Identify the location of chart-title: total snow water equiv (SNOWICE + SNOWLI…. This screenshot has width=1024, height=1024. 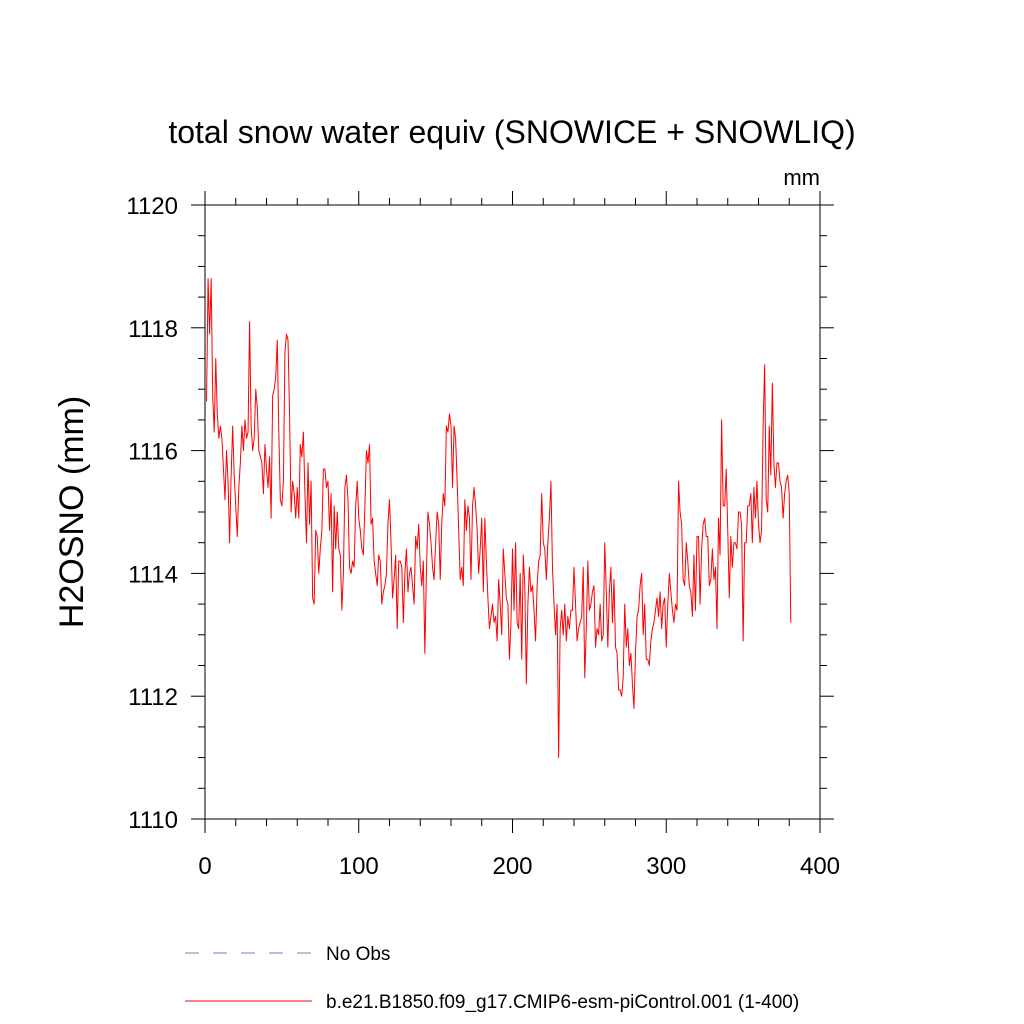
(511, 132).